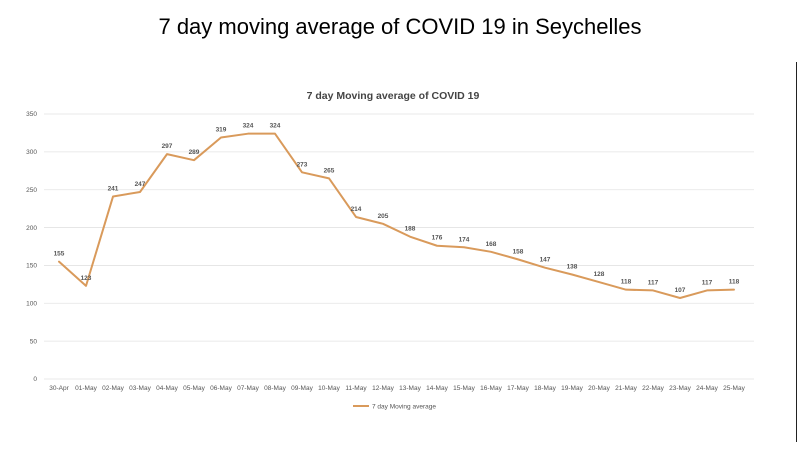 The image size is (800, 459). Describe the element at coordinates (275, 388) in the screenshot. I see `x-tick-label: 08-May` at that location.